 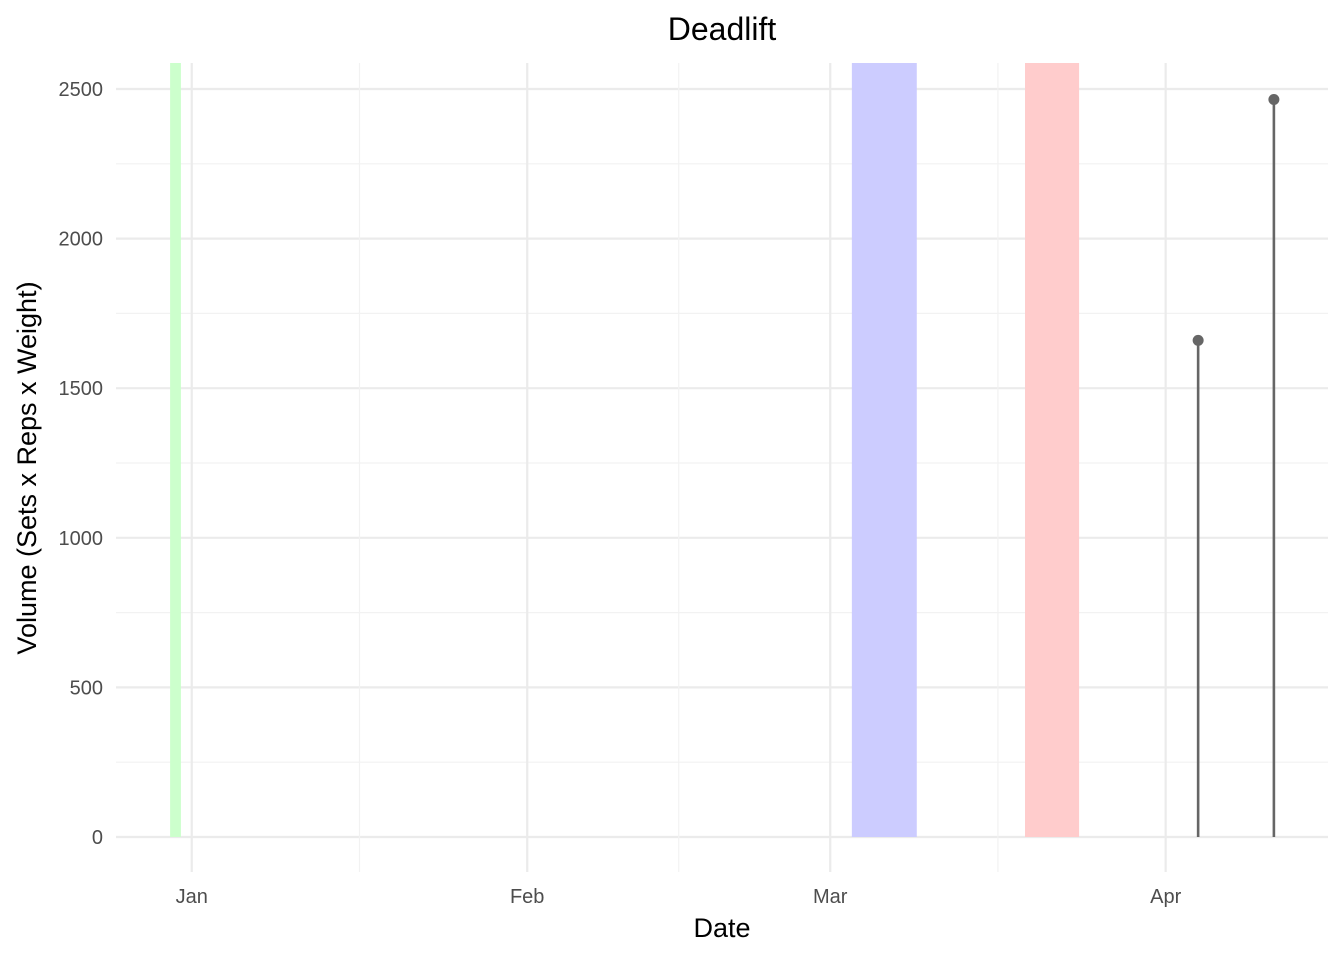 What do you see at coordinates (86, 688) in the screenshot?
I see `y-tick-label: 500` at bounding box center [86, 688].